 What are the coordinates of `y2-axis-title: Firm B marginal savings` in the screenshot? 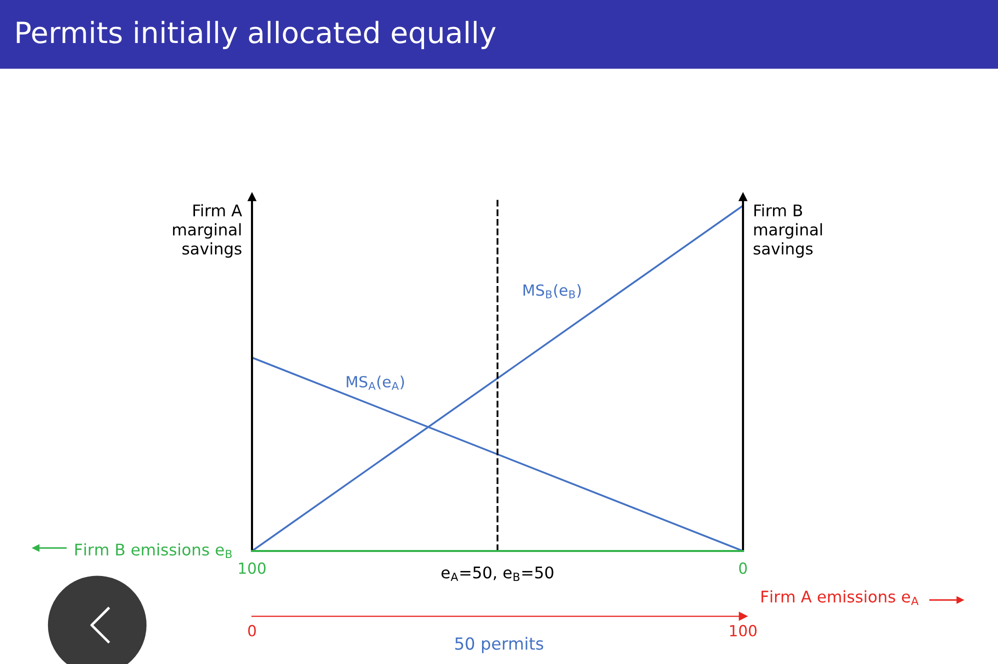 It's located at (788, 231).